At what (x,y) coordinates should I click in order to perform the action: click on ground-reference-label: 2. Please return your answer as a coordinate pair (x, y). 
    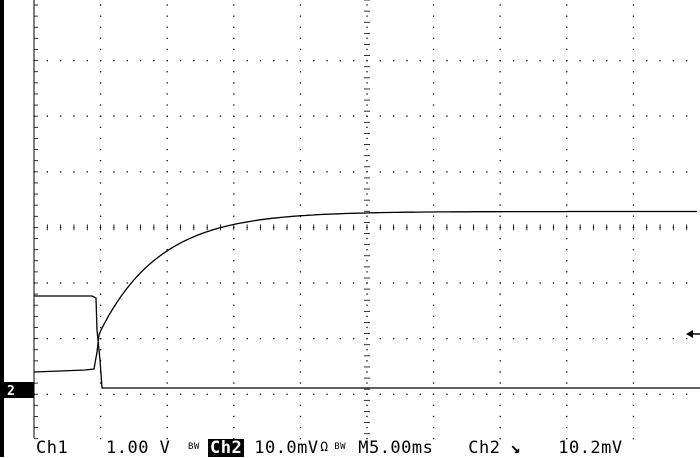
    Looking at the image, I should click on (11, 391).